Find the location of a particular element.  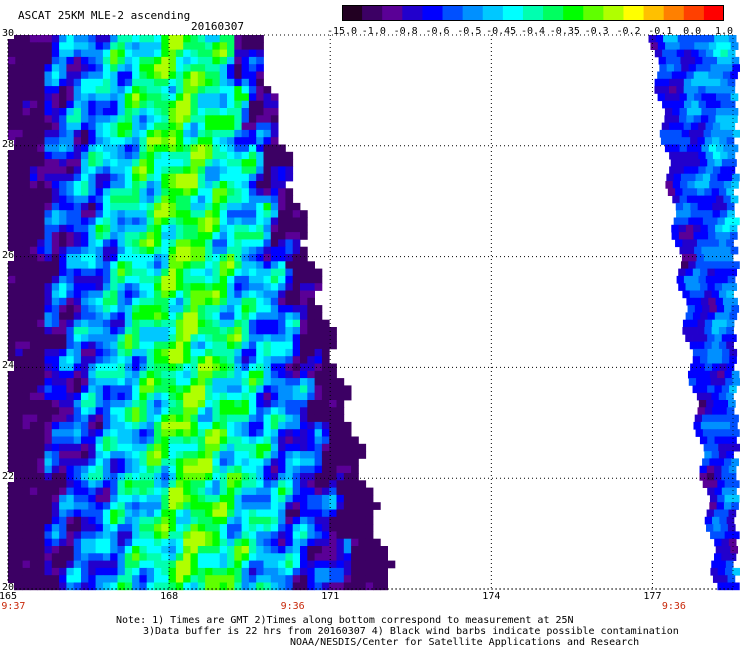

lat-label: 30 is located at coordinates (8, 33).